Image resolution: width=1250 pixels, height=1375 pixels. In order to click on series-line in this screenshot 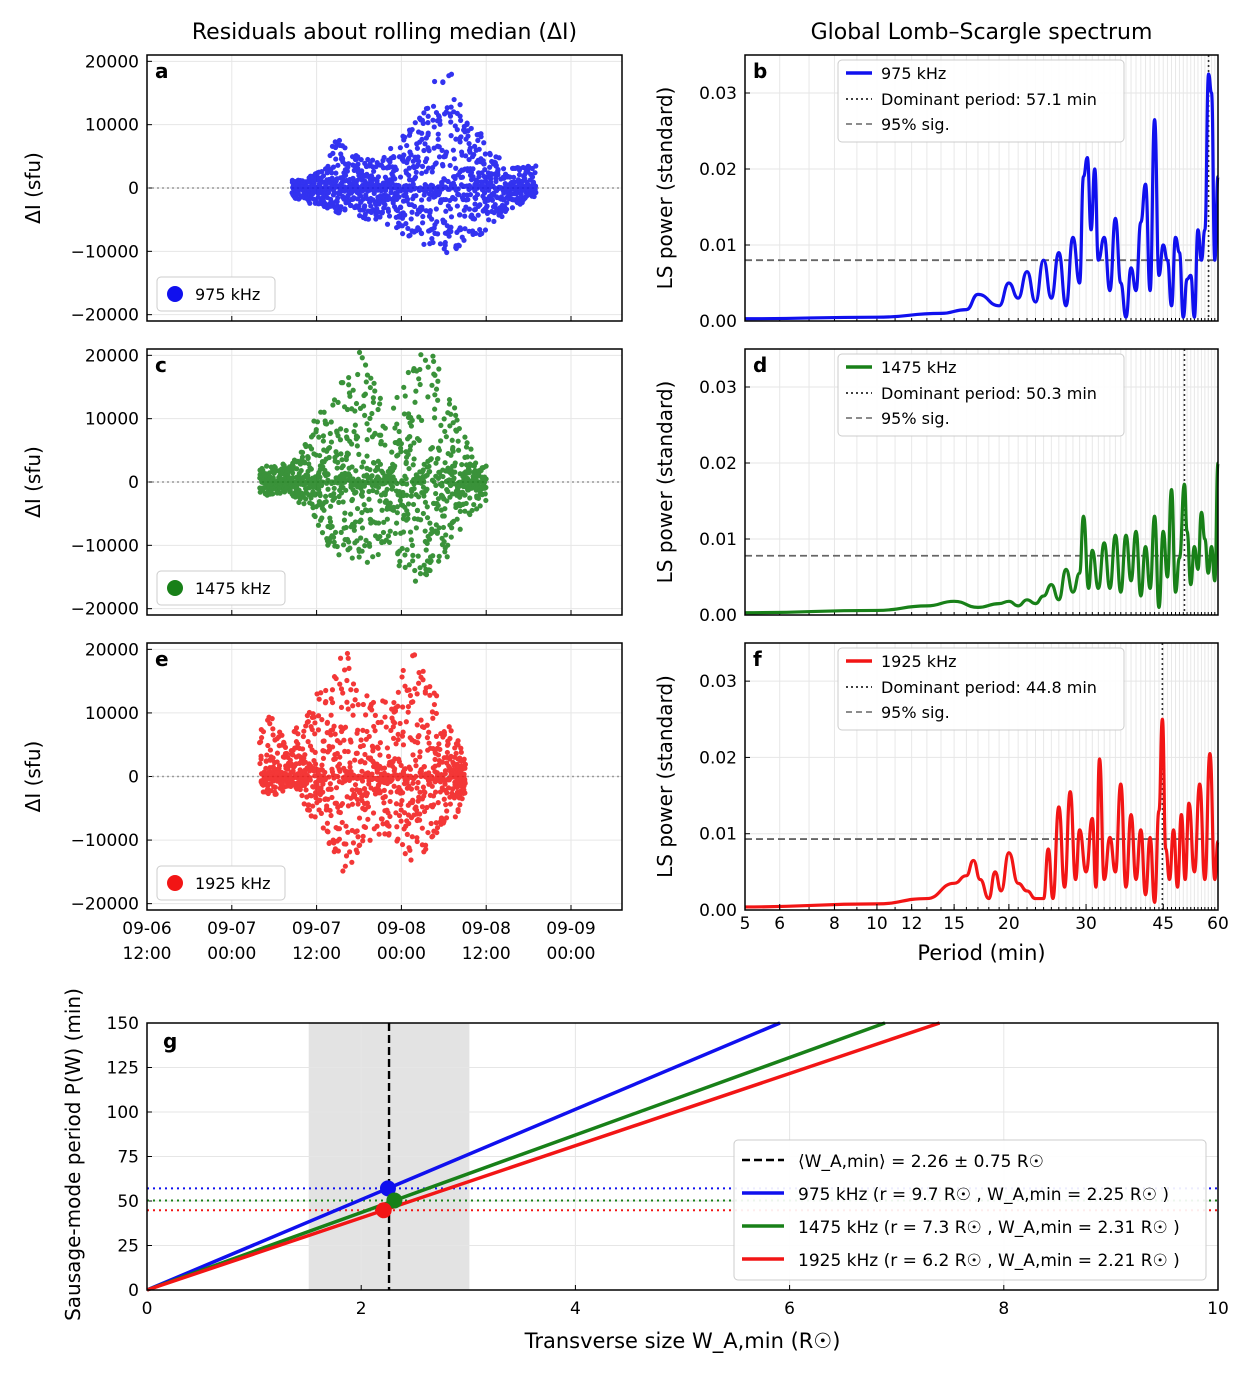, I will do `click(982, 538)`.